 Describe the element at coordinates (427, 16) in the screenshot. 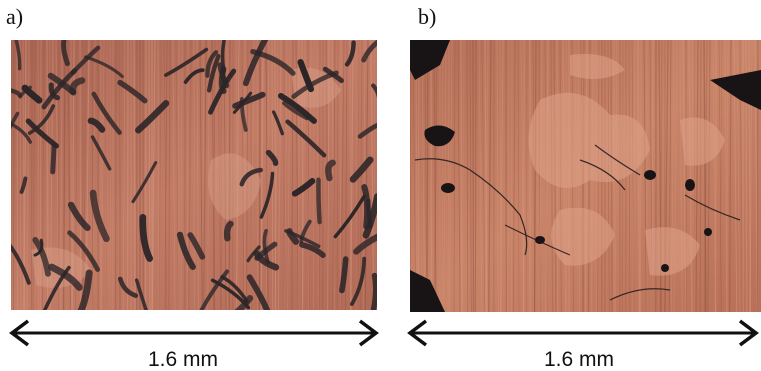

I see `panel-b-label: b)` at that location.